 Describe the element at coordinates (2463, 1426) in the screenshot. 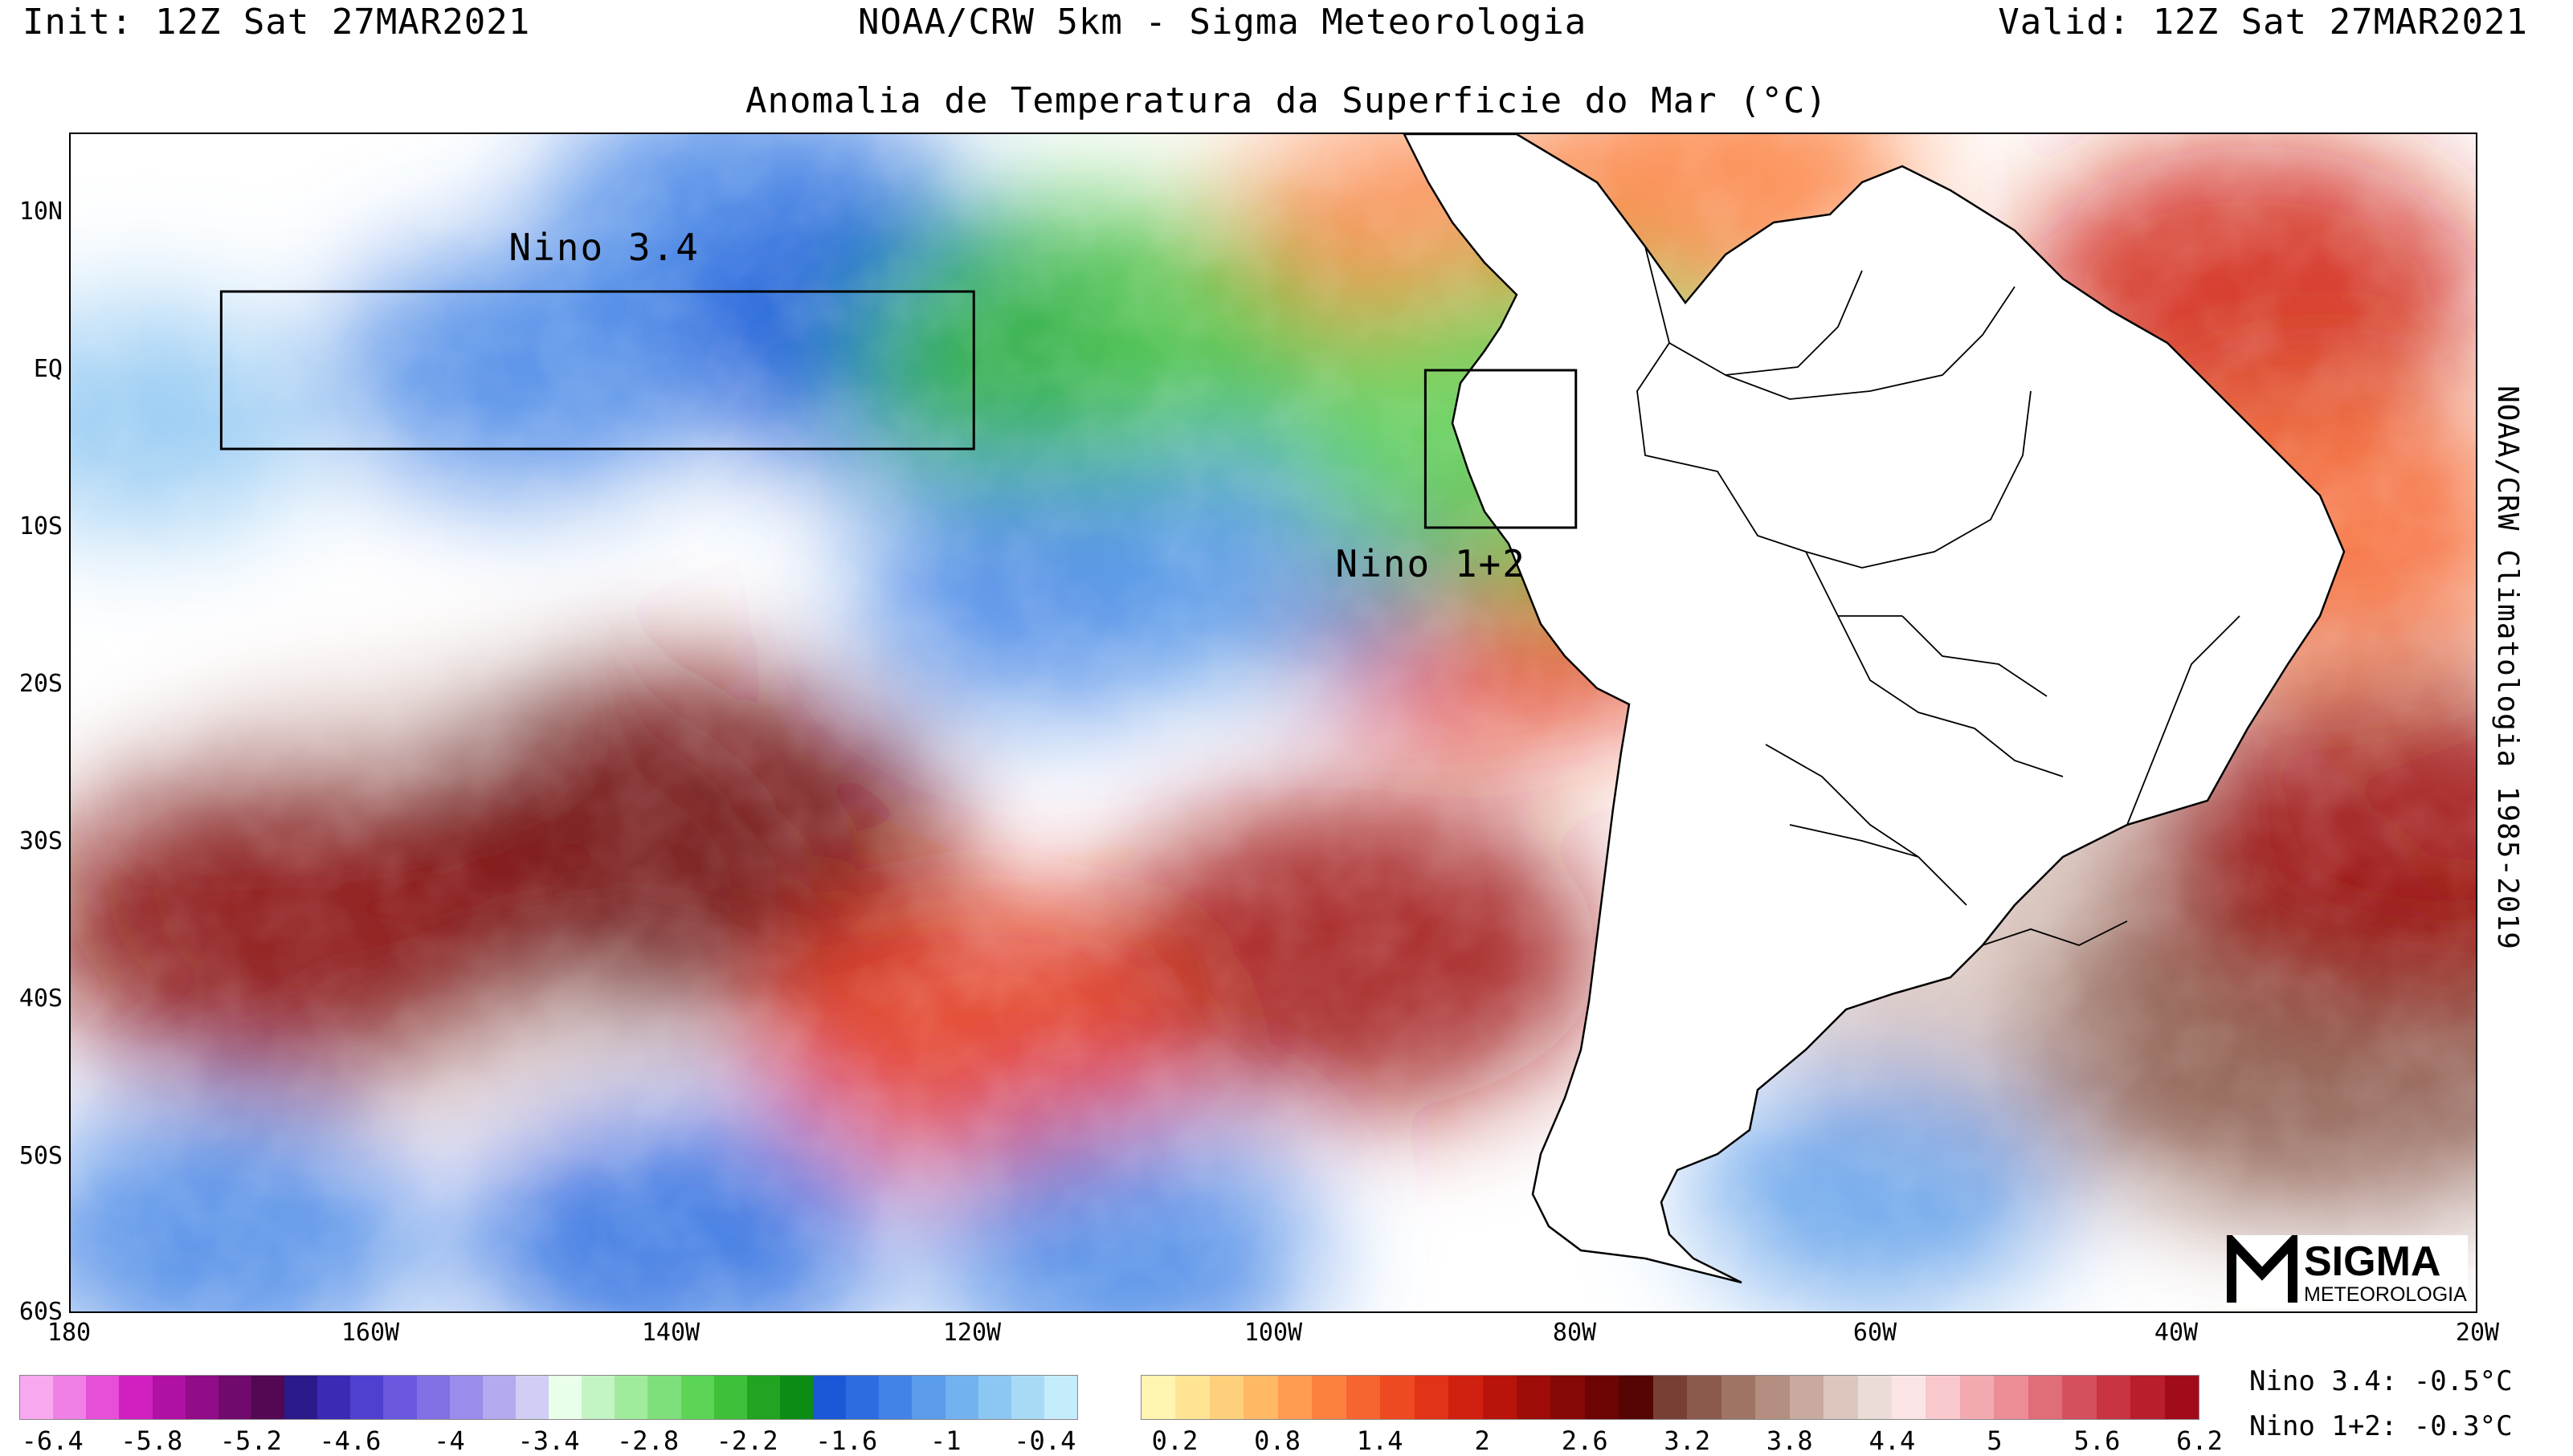

I see `nino12-index-value: -0.3°C` at that location.